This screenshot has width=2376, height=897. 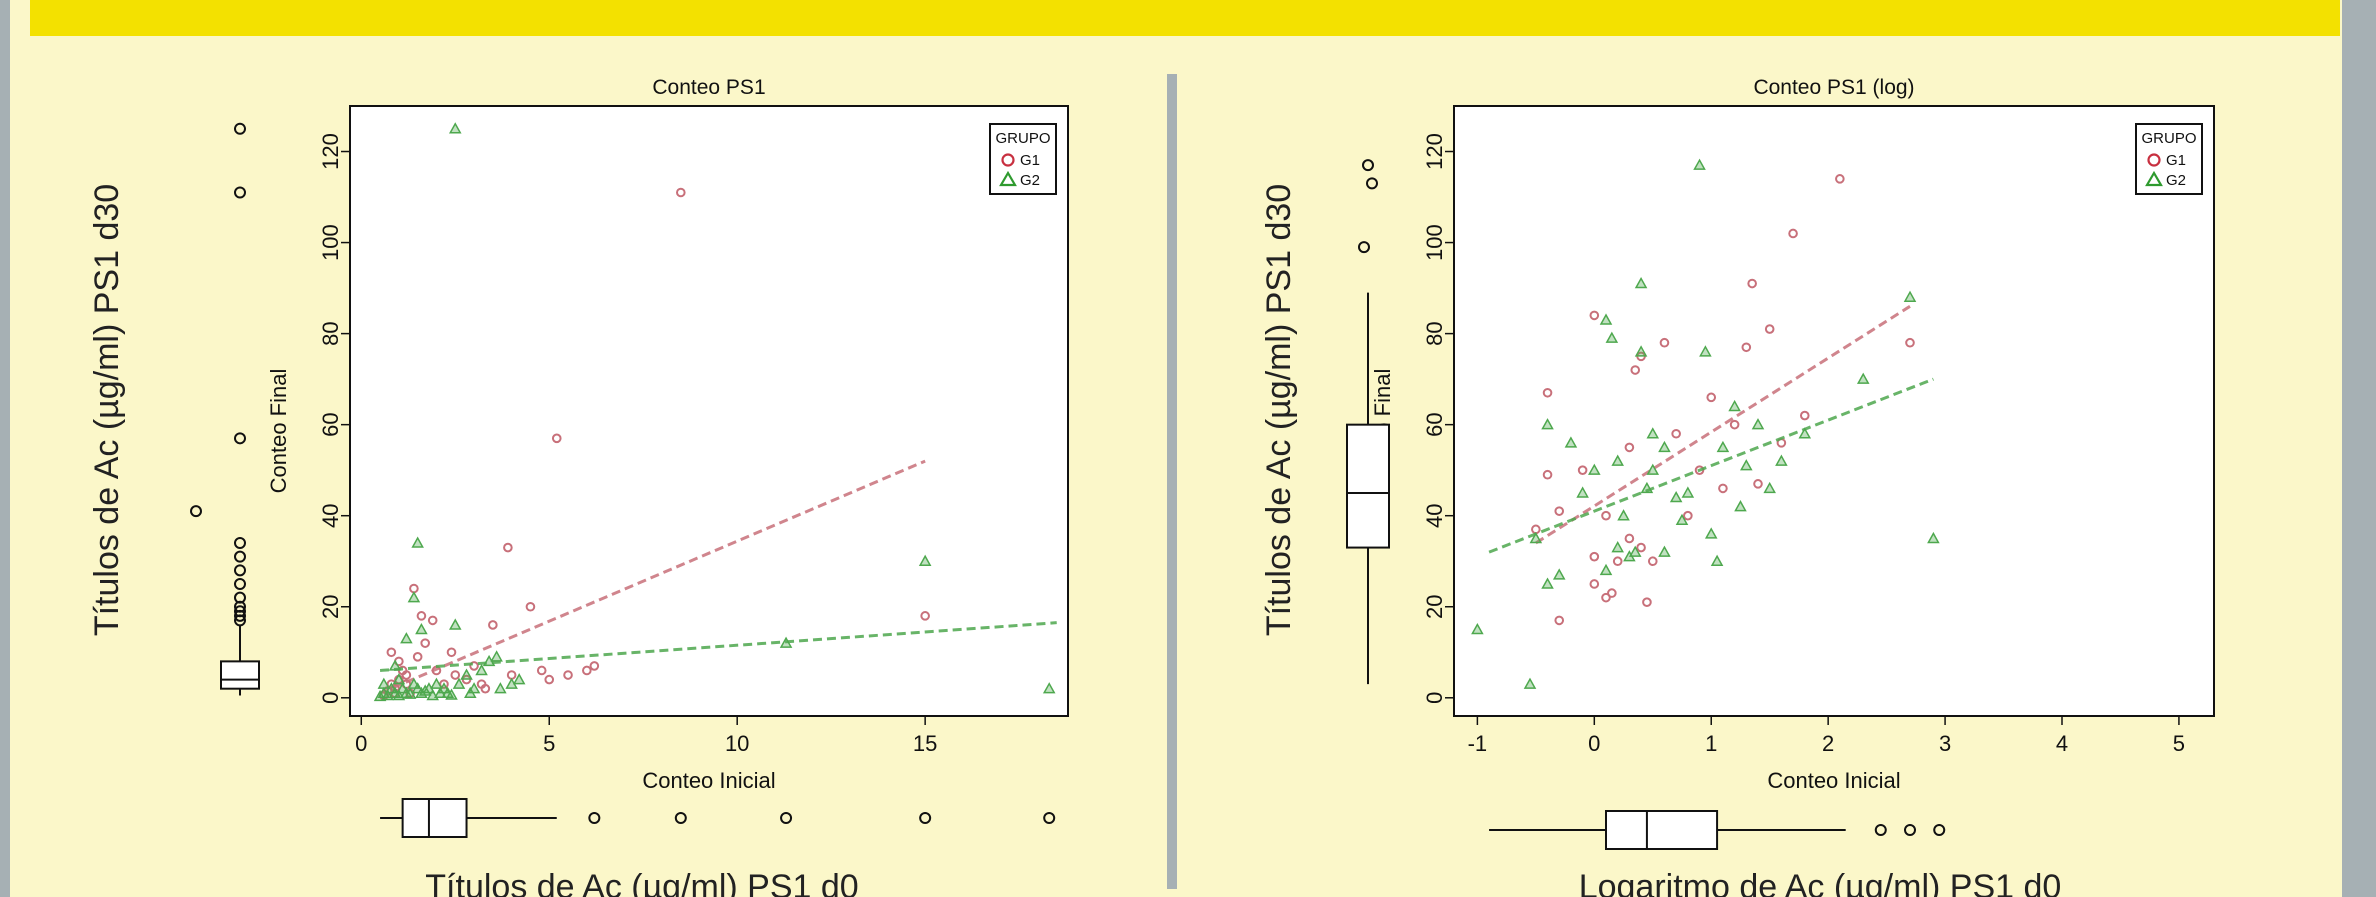 What do you see at coordinates (330, 515) in the screenshot?
I see `y-tick-label: 40` at bounding box center [330, 515].